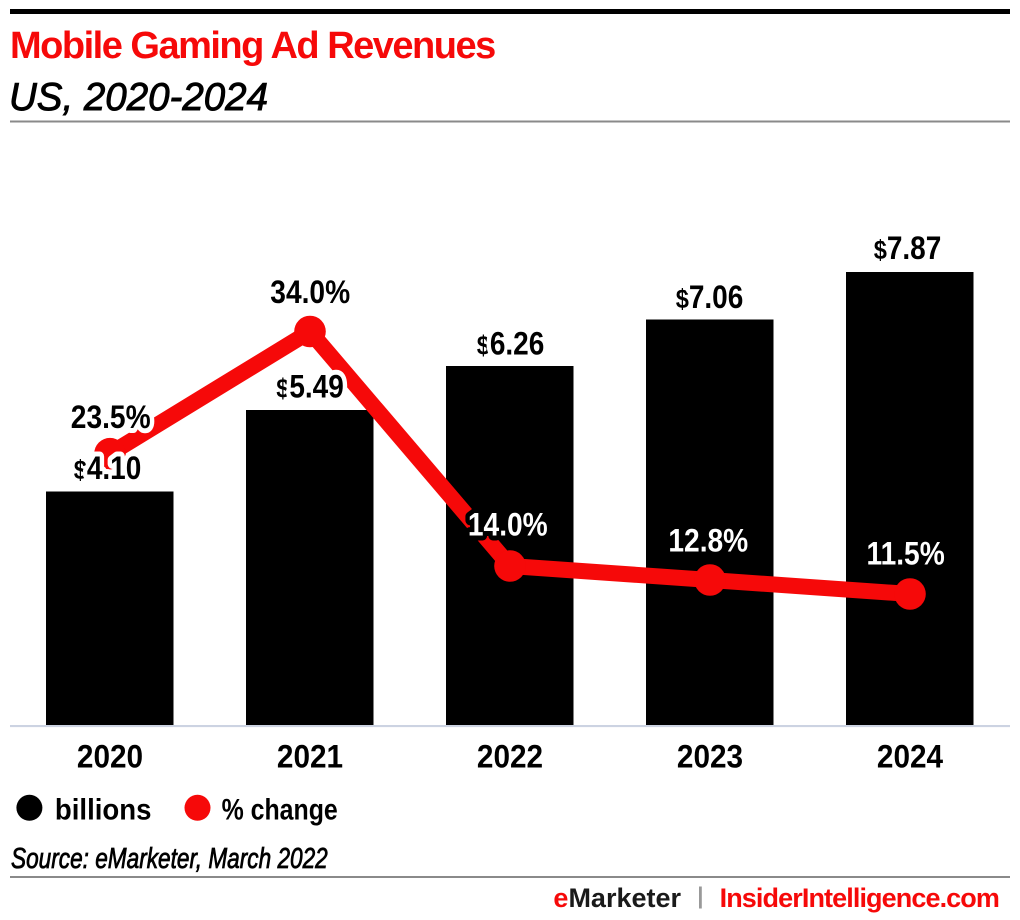 This screenshot has height=920, width=1020. I want to click on svg-text: US, 2020-2024, so click(138, 97).